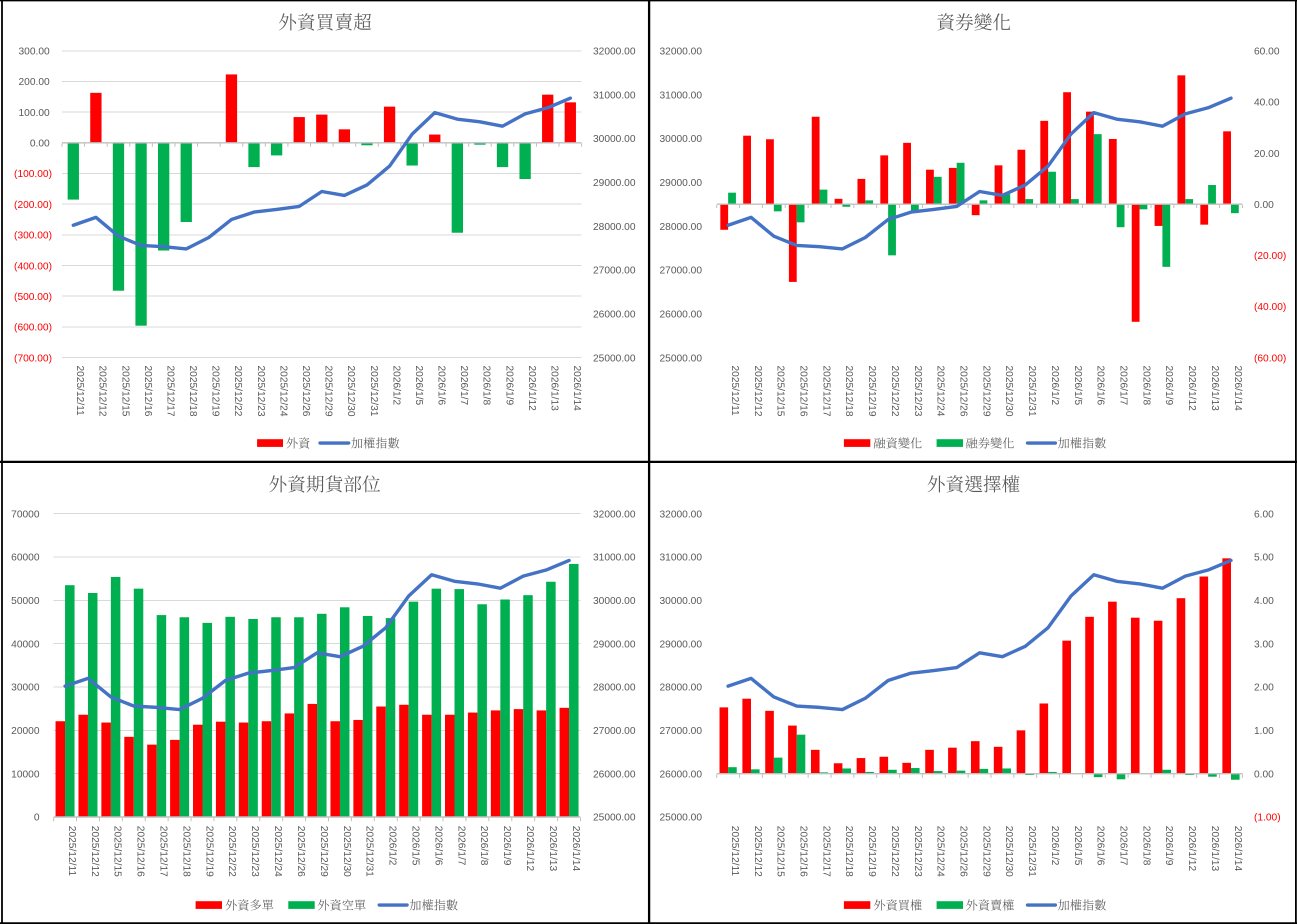 The image size is (1297, 924). What do you see at coordinates (614, 95) in the screenshot?
I see `svg-text: 31000.00` at bounding box center [614, 95].